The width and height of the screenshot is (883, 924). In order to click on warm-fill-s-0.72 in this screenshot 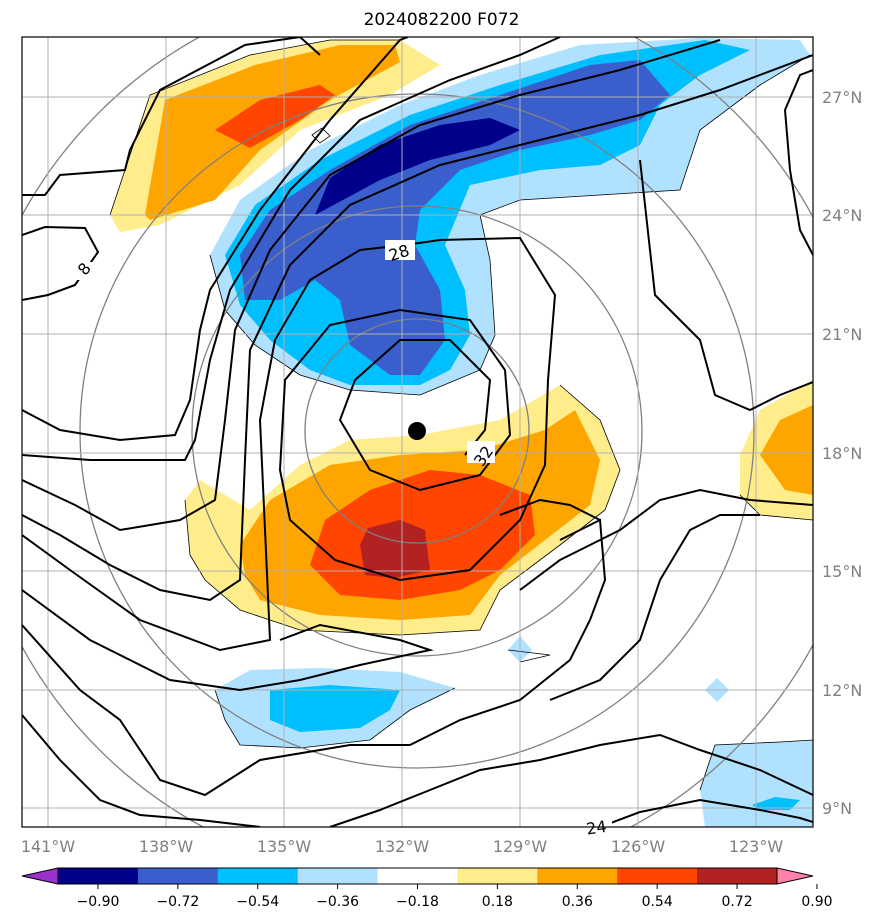, I will do `click(395, 549)`.